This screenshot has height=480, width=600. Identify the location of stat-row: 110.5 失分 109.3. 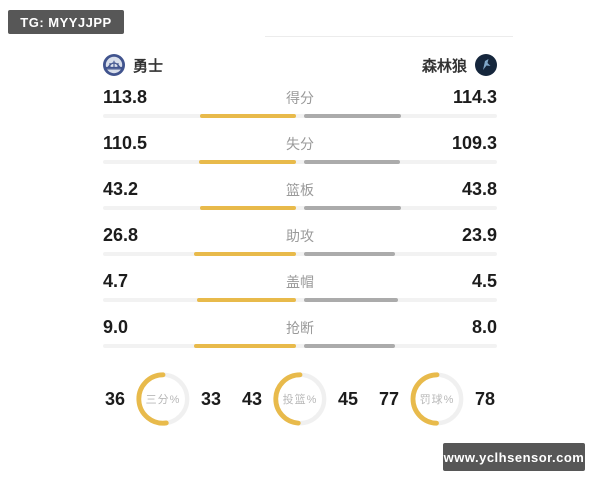
(300, 151).